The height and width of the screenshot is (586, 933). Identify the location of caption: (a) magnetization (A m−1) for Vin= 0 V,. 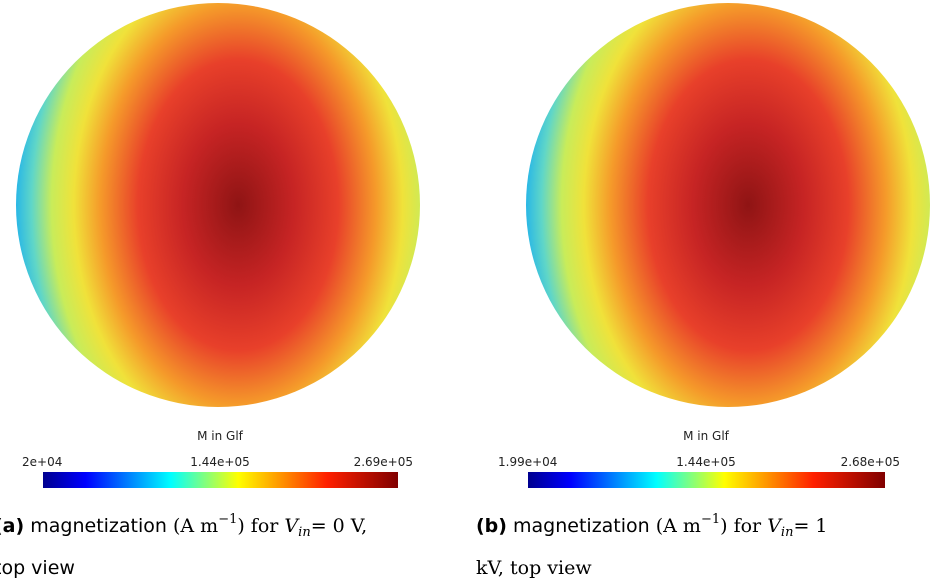
(183, 526).